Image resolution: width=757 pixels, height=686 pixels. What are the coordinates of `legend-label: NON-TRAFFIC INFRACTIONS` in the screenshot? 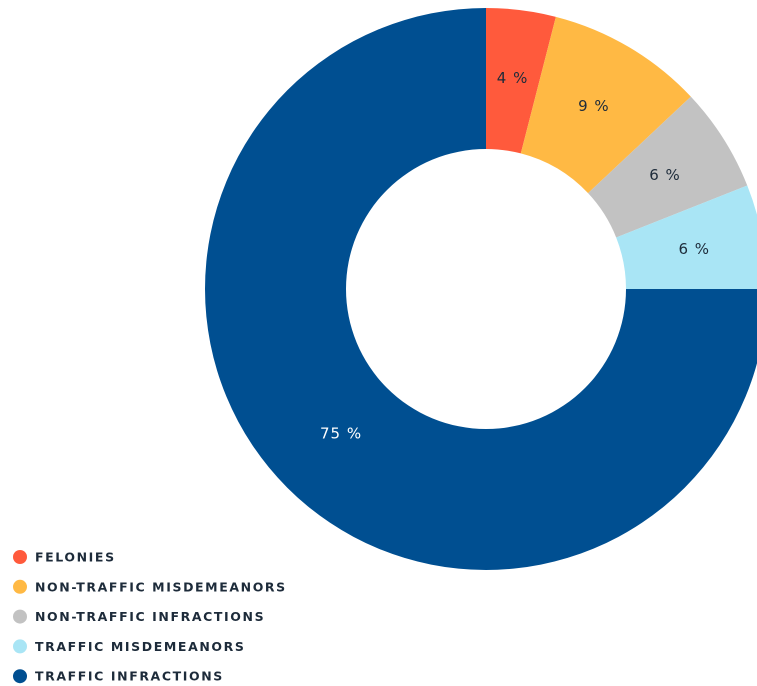 It's located at (150, 616).